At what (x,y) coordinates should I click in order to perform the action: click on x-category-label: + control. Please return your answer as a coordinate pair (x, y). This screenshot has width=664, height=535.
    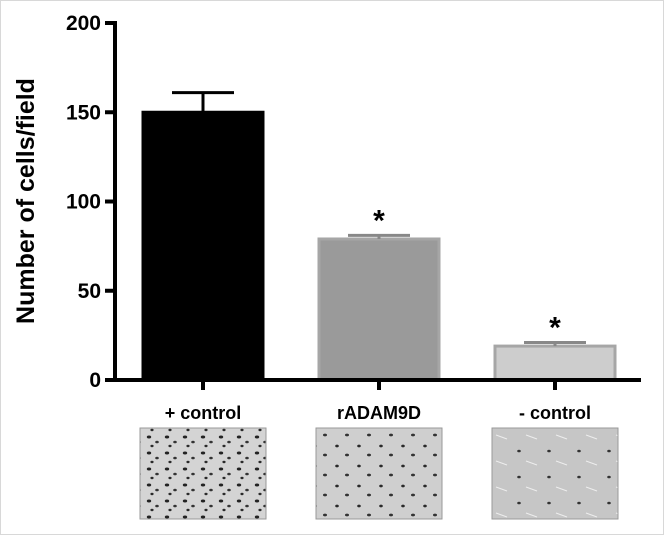
    Looking at the image, I should click on (203, 413).